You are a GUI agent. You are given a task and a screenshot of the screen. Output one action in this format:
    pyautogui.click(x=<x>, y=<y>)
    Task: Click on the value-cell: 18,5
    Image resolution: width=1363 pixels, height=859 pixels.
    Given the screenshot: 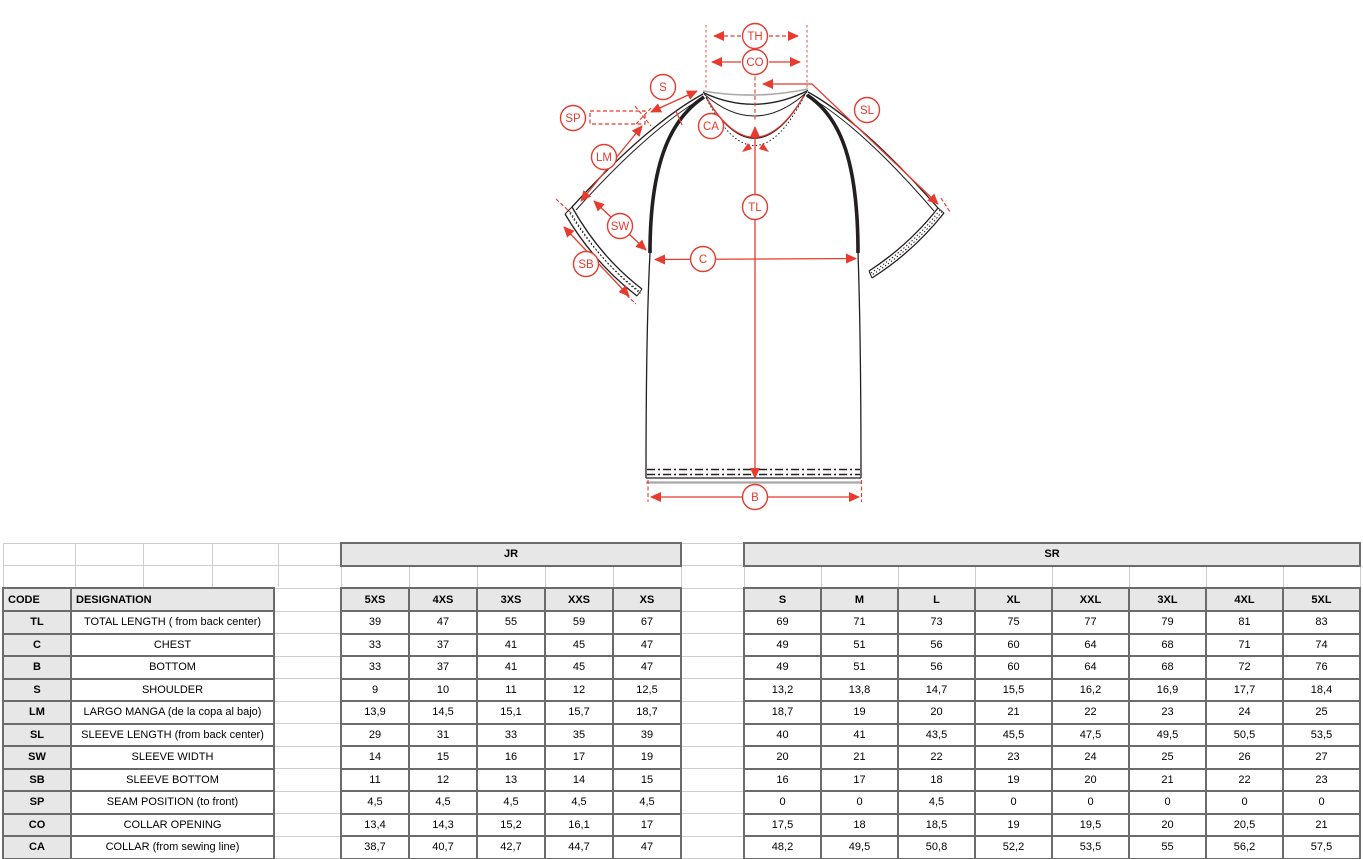 What is the action you would take?
    pyautogui.click(x=936, y=824)
    